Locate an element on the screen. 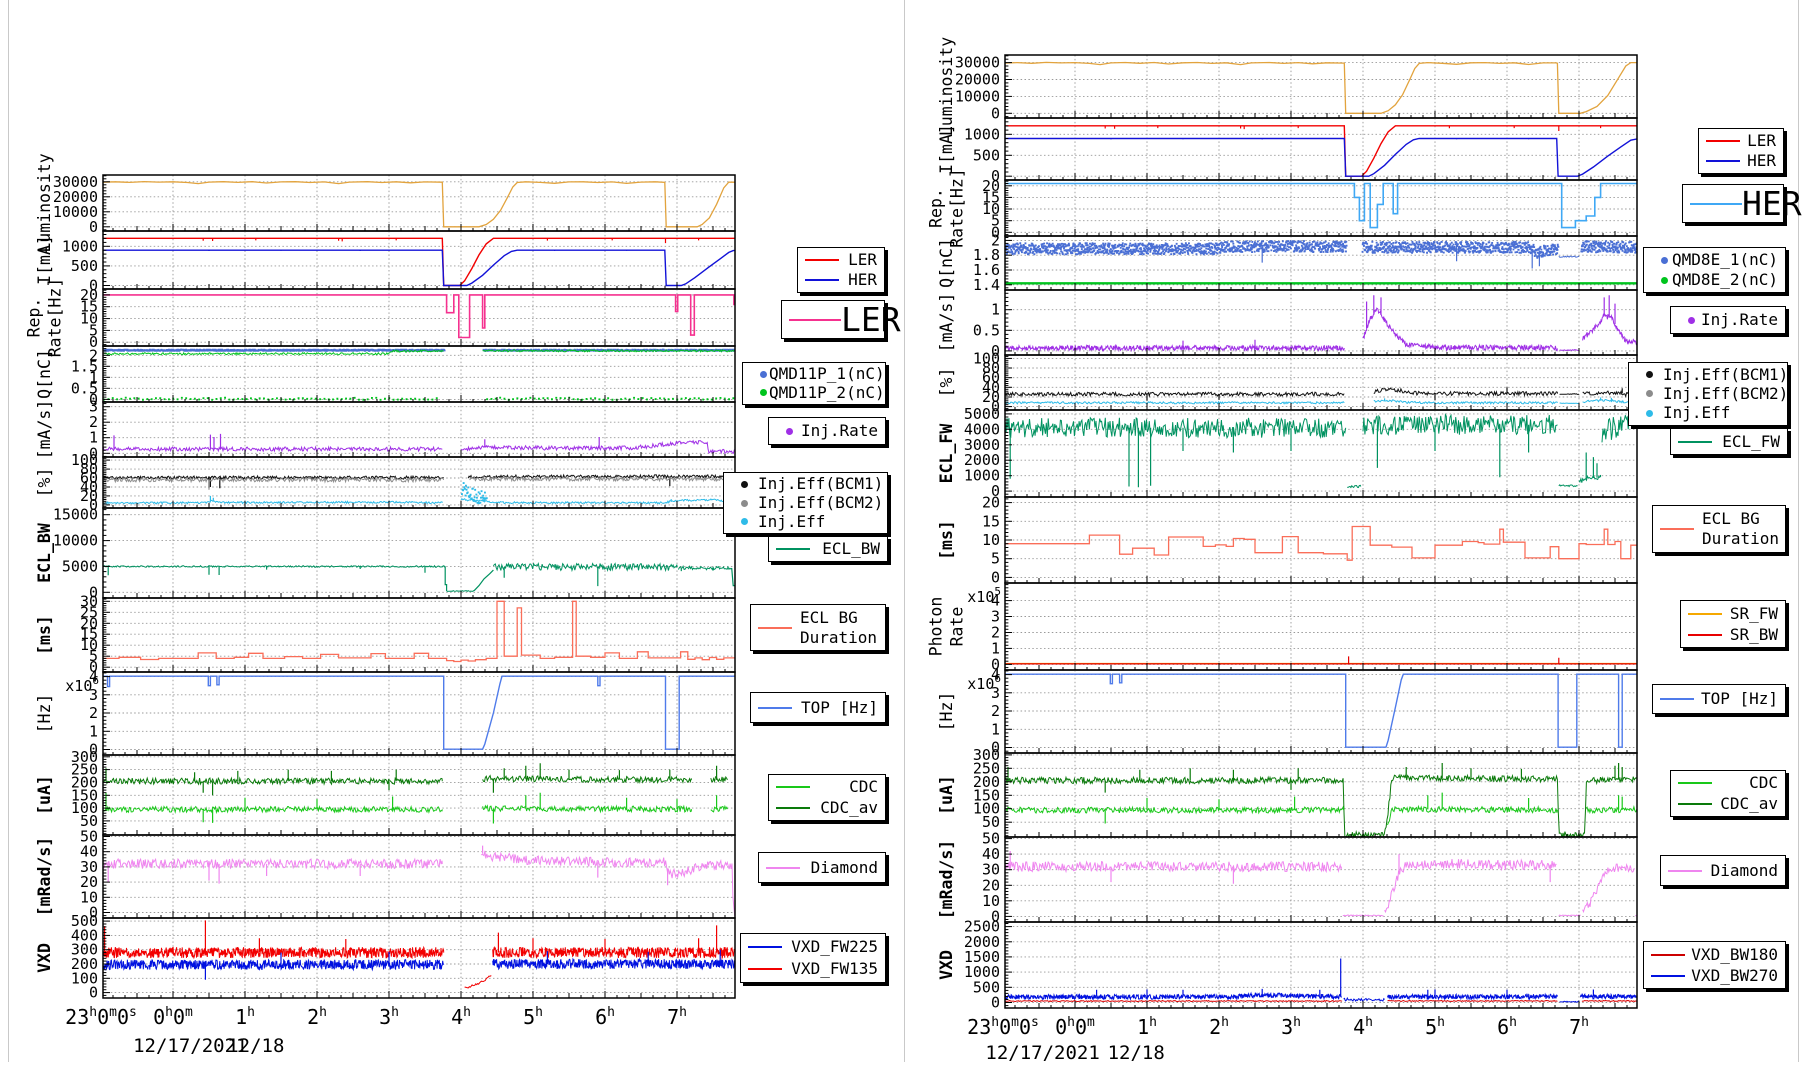  series-vxd-bw270 is located at coordinates (1321, 996).